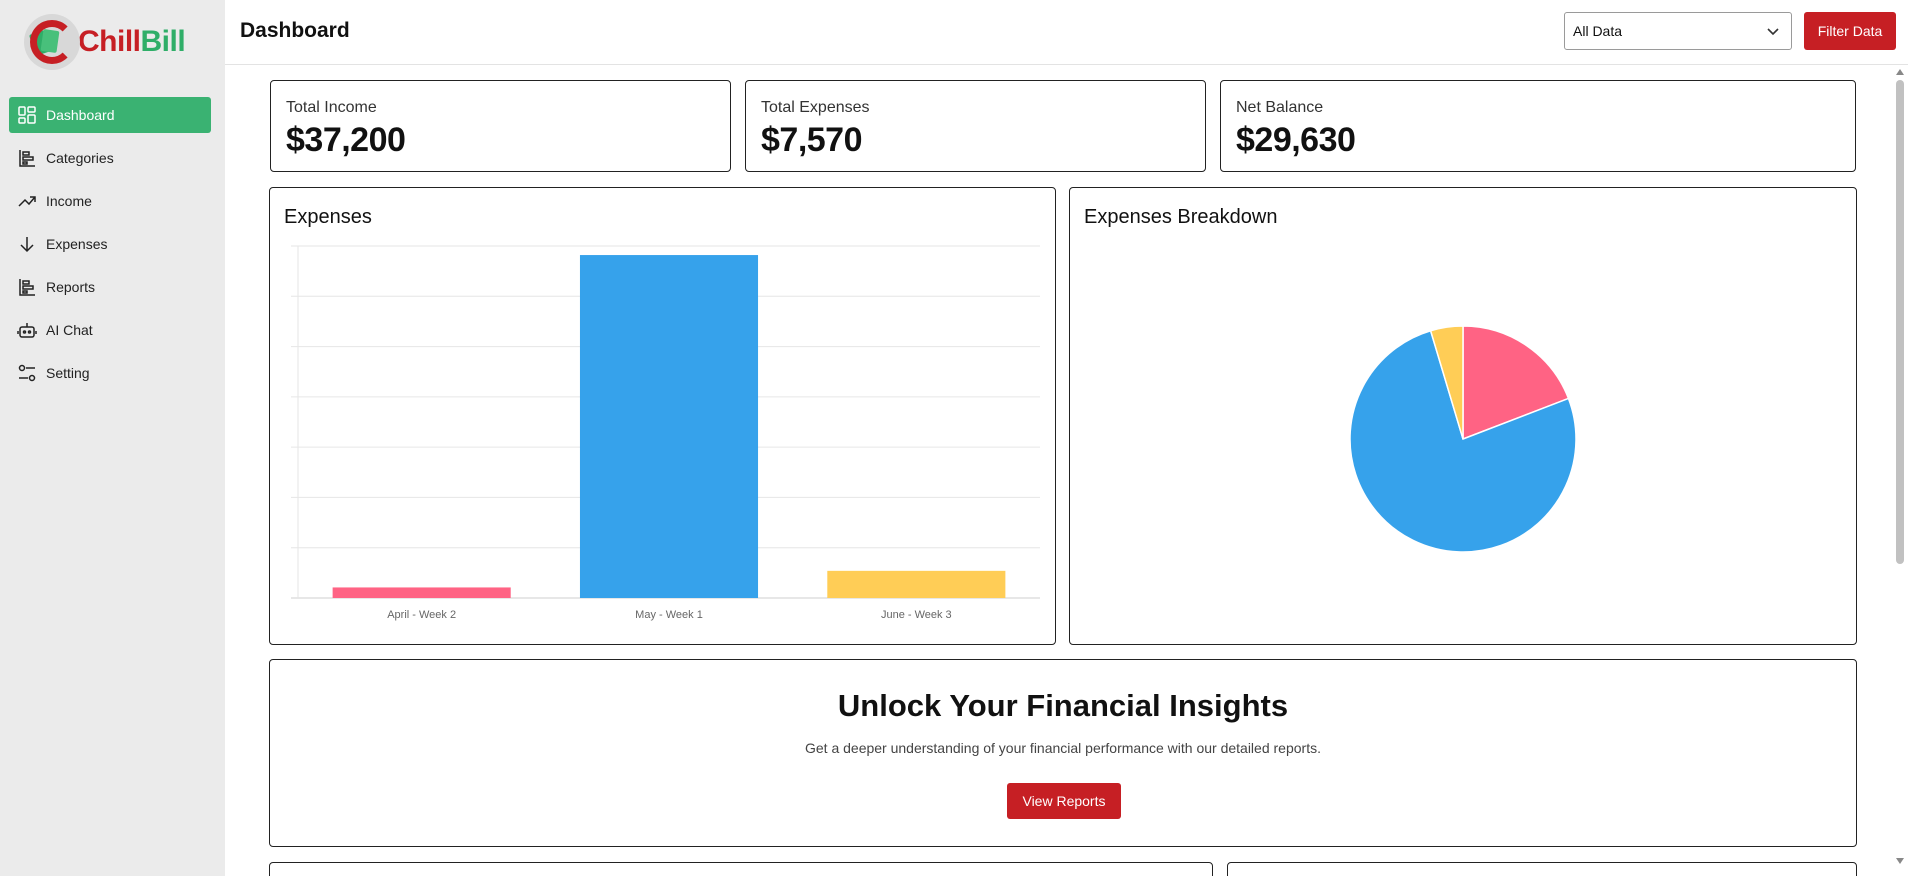 This screenshot has width=1908, height=876. What do you see at coordinates (27, 201) in the screenshot?
I see `trending-up-icon` at bounding box center [27, 201].